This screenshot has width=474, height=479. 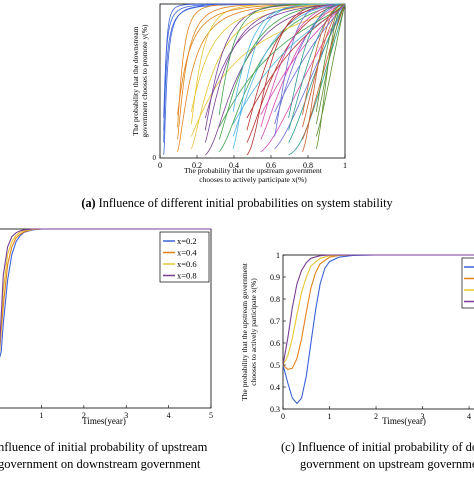 I want to click on panel-c-x-tick-label: 0, so click(x=283, y=416).